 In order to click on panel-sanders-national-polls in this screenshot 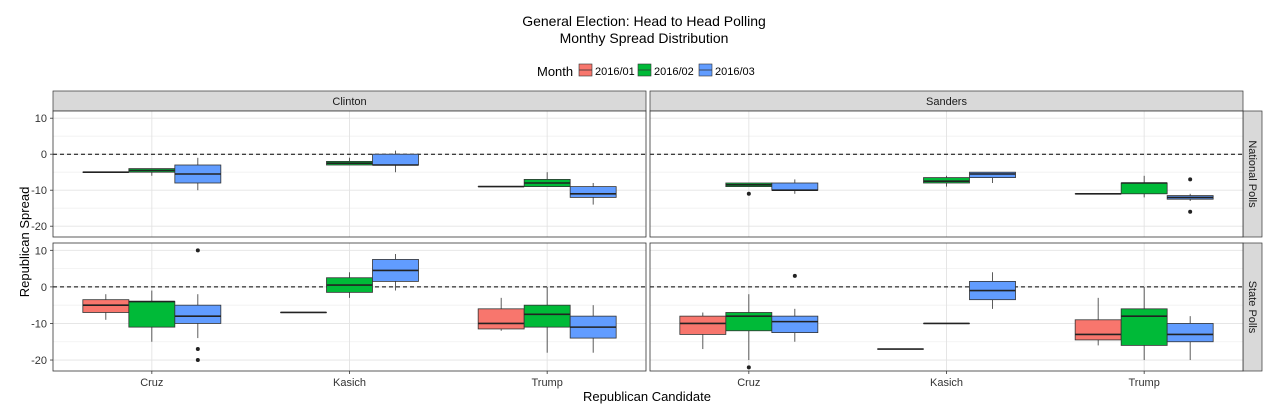, I will do `click(946, 174)`.